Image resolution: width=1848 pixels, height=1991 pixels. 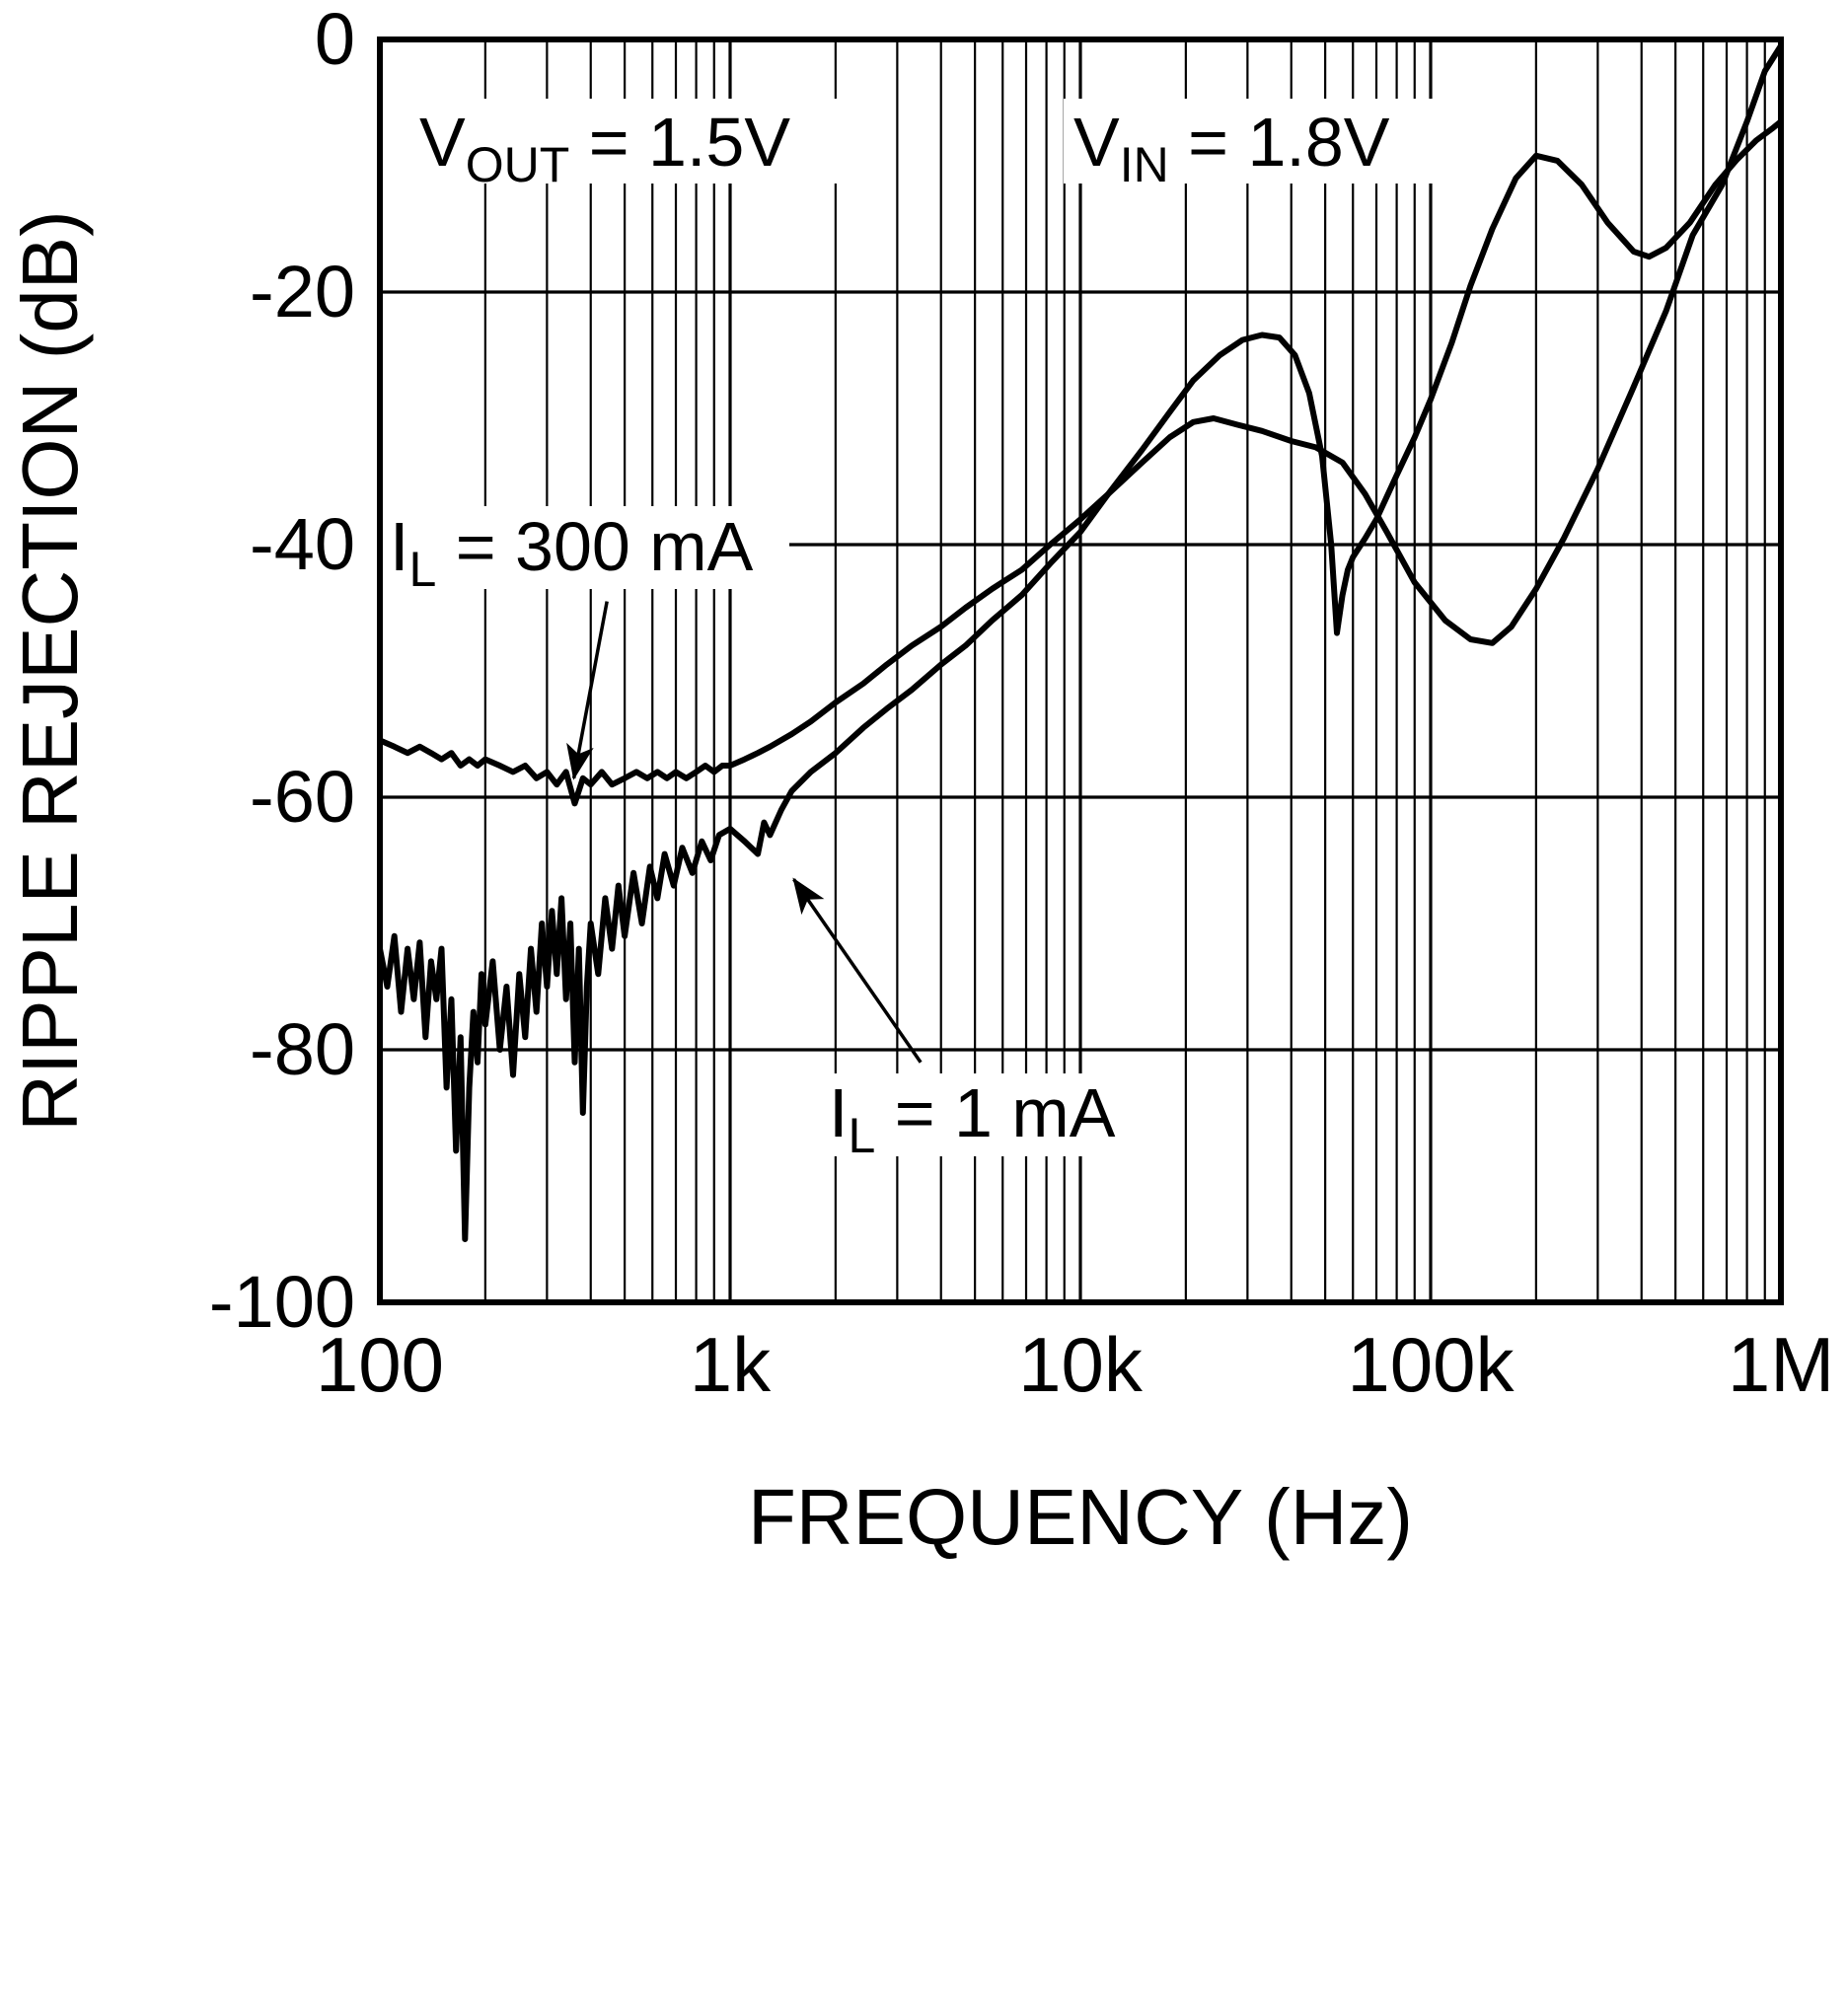 I want to click on y-tick-label: -40, so click(x=302, y=544).